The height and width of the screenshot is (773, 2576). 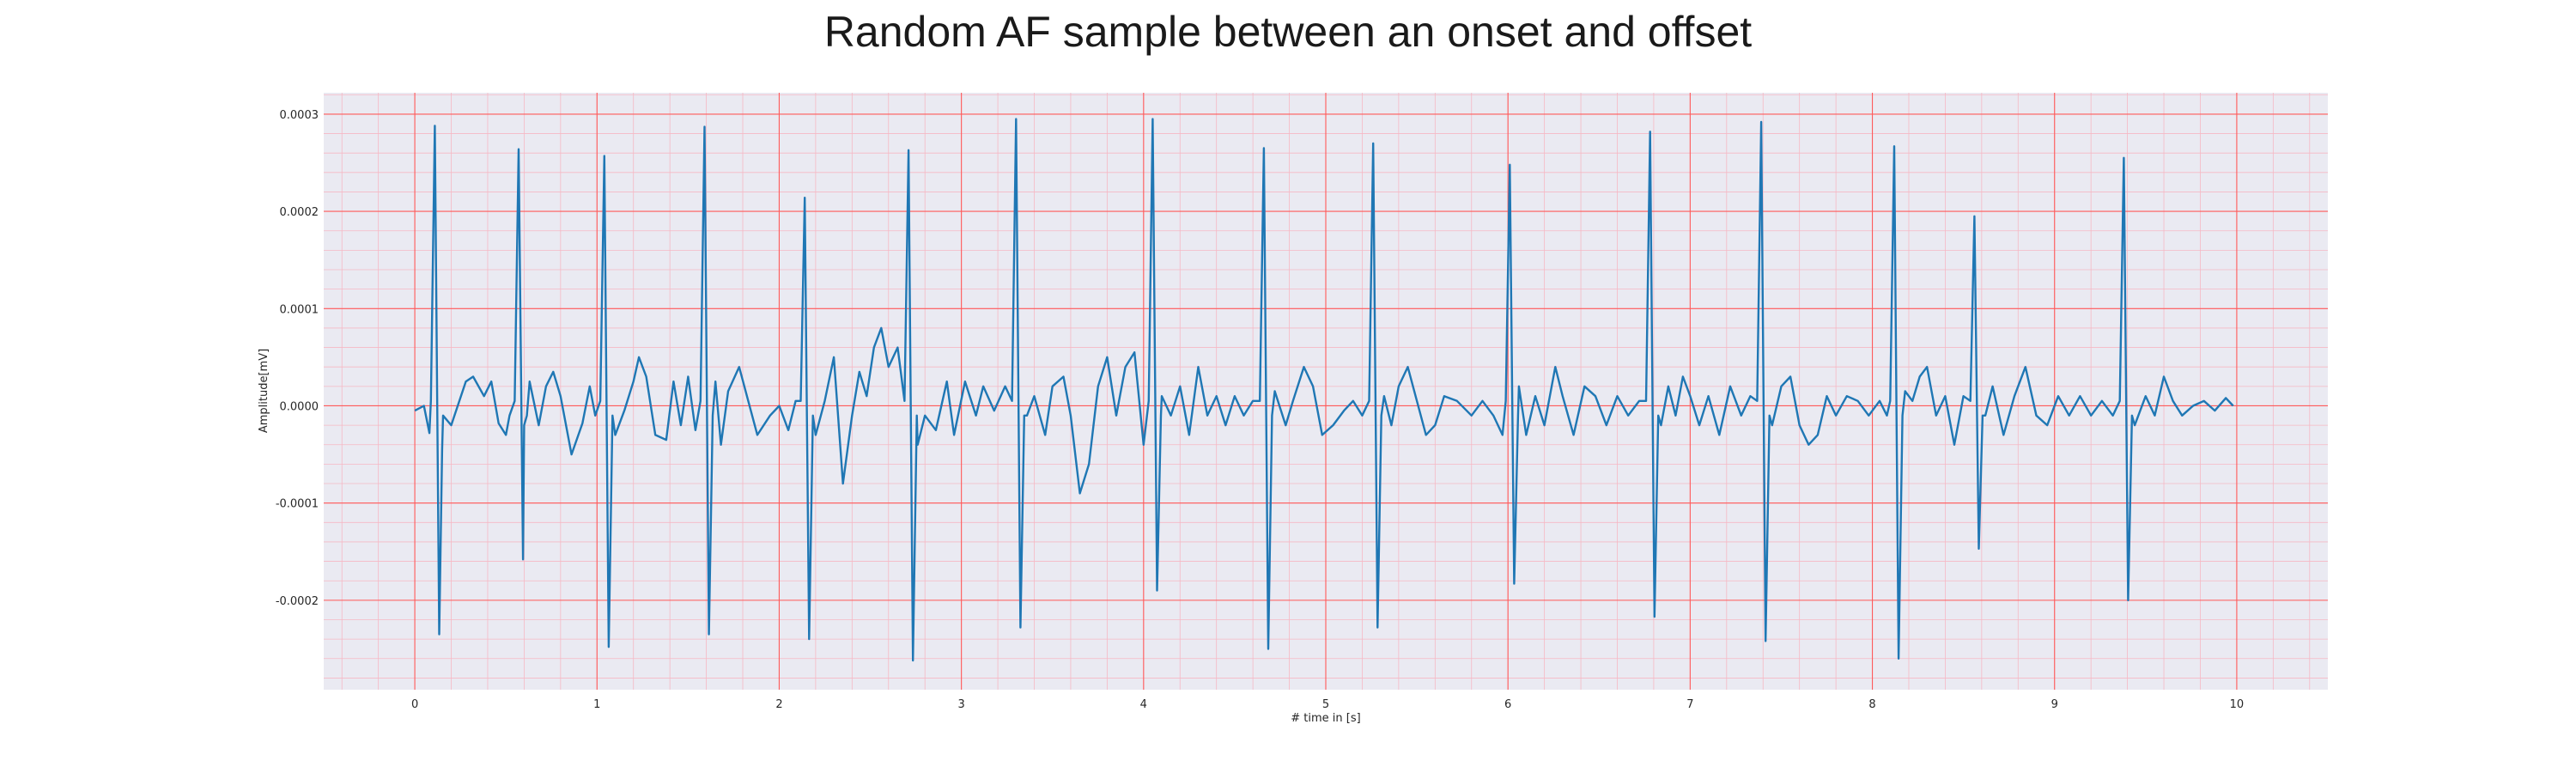 I want to click on x-tick-label: 2, so click(x=779, y=704).